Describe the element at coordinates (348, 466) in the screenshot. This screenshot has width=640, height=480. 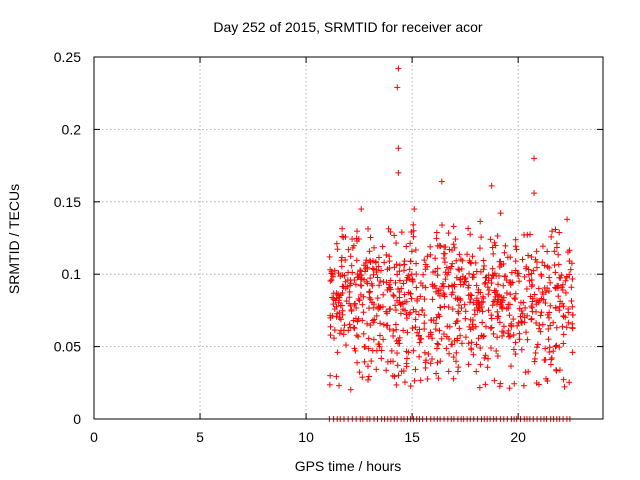
I see `x-axis-label: GPS time / hours` at that location.